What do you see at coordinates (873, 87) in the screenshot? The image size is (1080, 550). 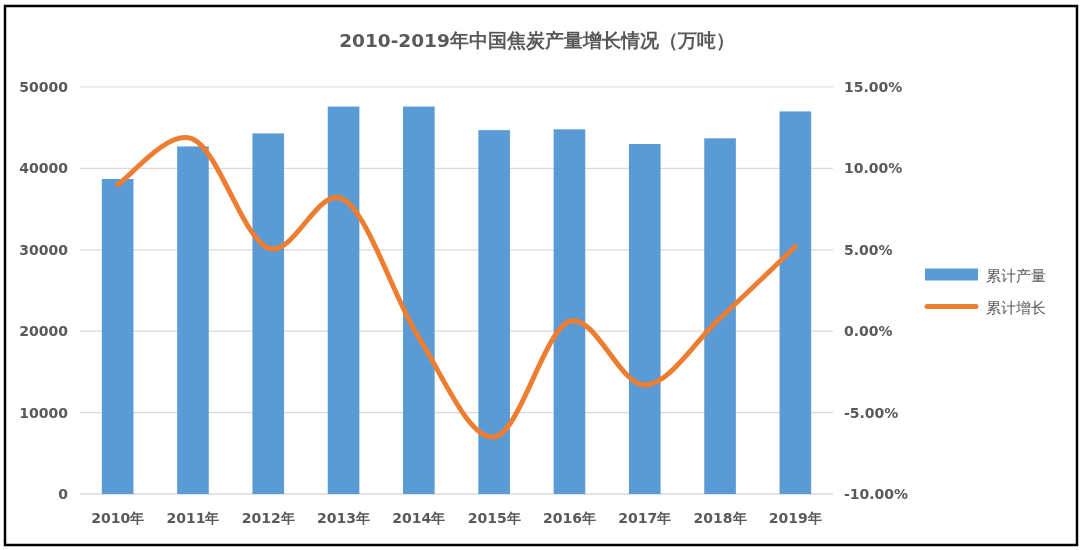 I see `y2-tick-label: 15.00%` at bounding box center [873, 87].